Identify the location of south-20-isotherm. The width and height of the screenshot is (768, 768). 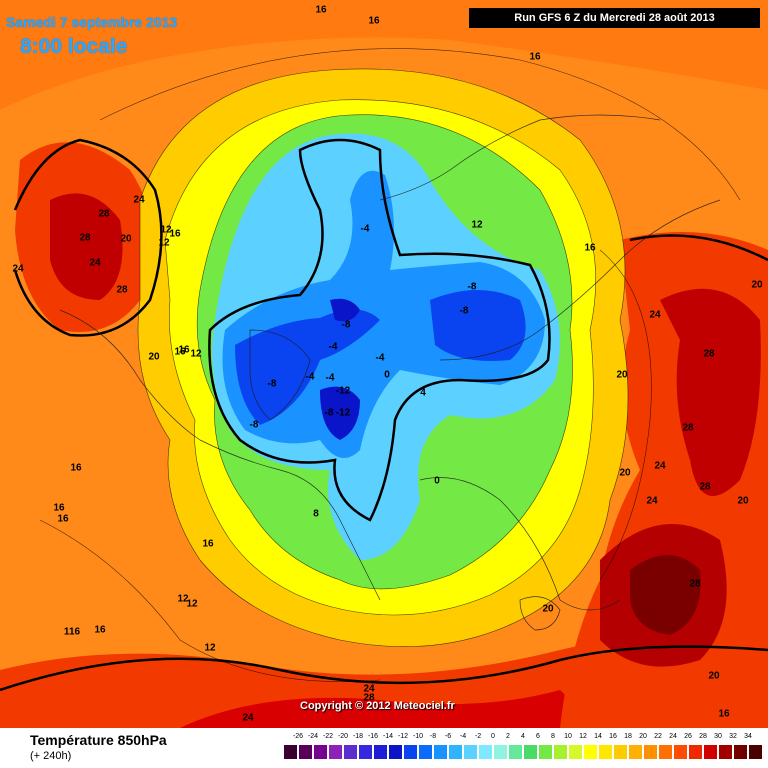
(384, 668).